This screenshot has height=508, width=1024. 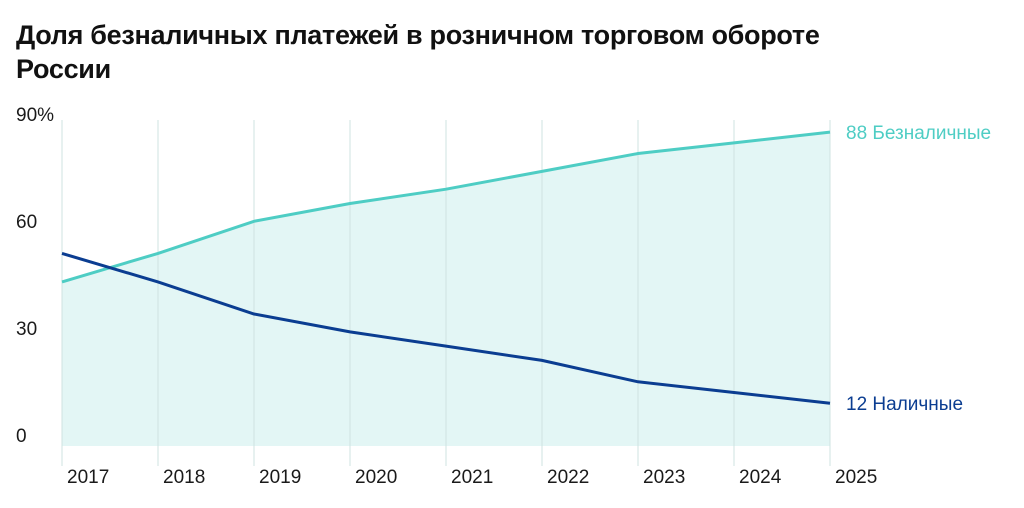 What do you see at coordinates (21, 436) in the screenshot?
I see `y-tick-label: 0` at bounding box center [21, 436].